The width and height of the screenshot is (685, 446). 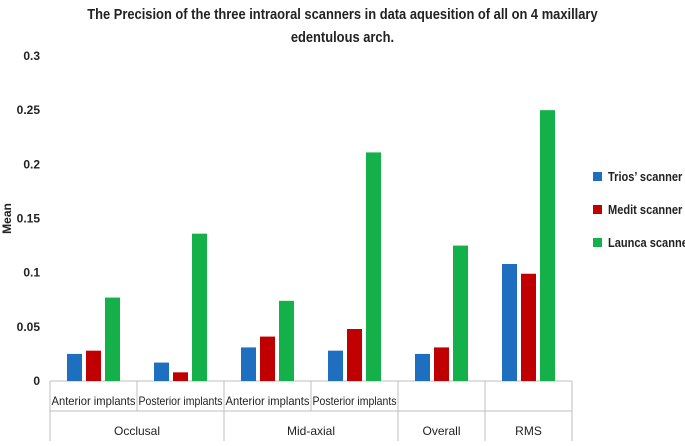 What do you see at coordinates (29, 110) in the screenshot?
I see `y-tick-label: 0.25` at bounding box center [29, 110].